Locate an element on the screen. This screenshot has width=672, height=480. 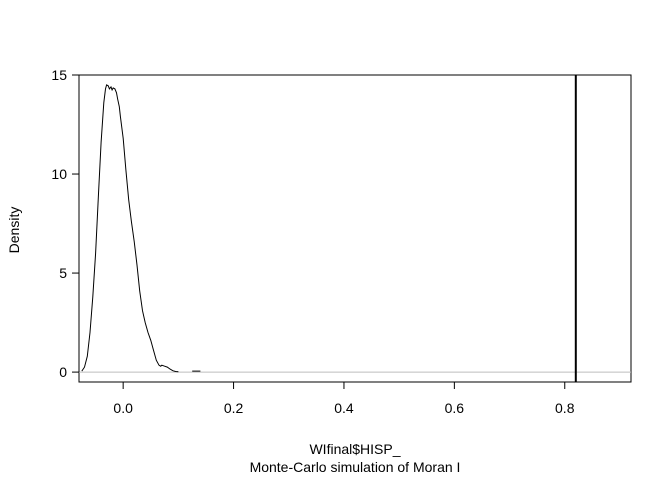
x-tick-label: 0.8 is located at coordinates (565, 408).